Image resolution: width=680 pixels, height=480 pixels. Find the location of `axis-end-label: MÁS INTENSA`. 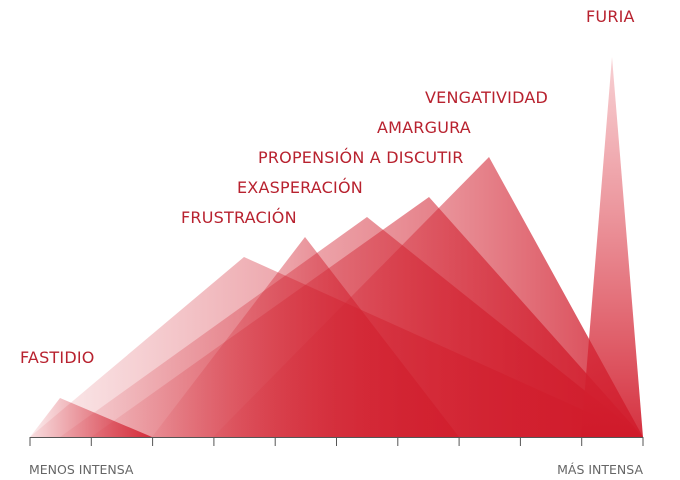

axis-end-label: MÁS INTENSA is located at coordinates (600, 469).